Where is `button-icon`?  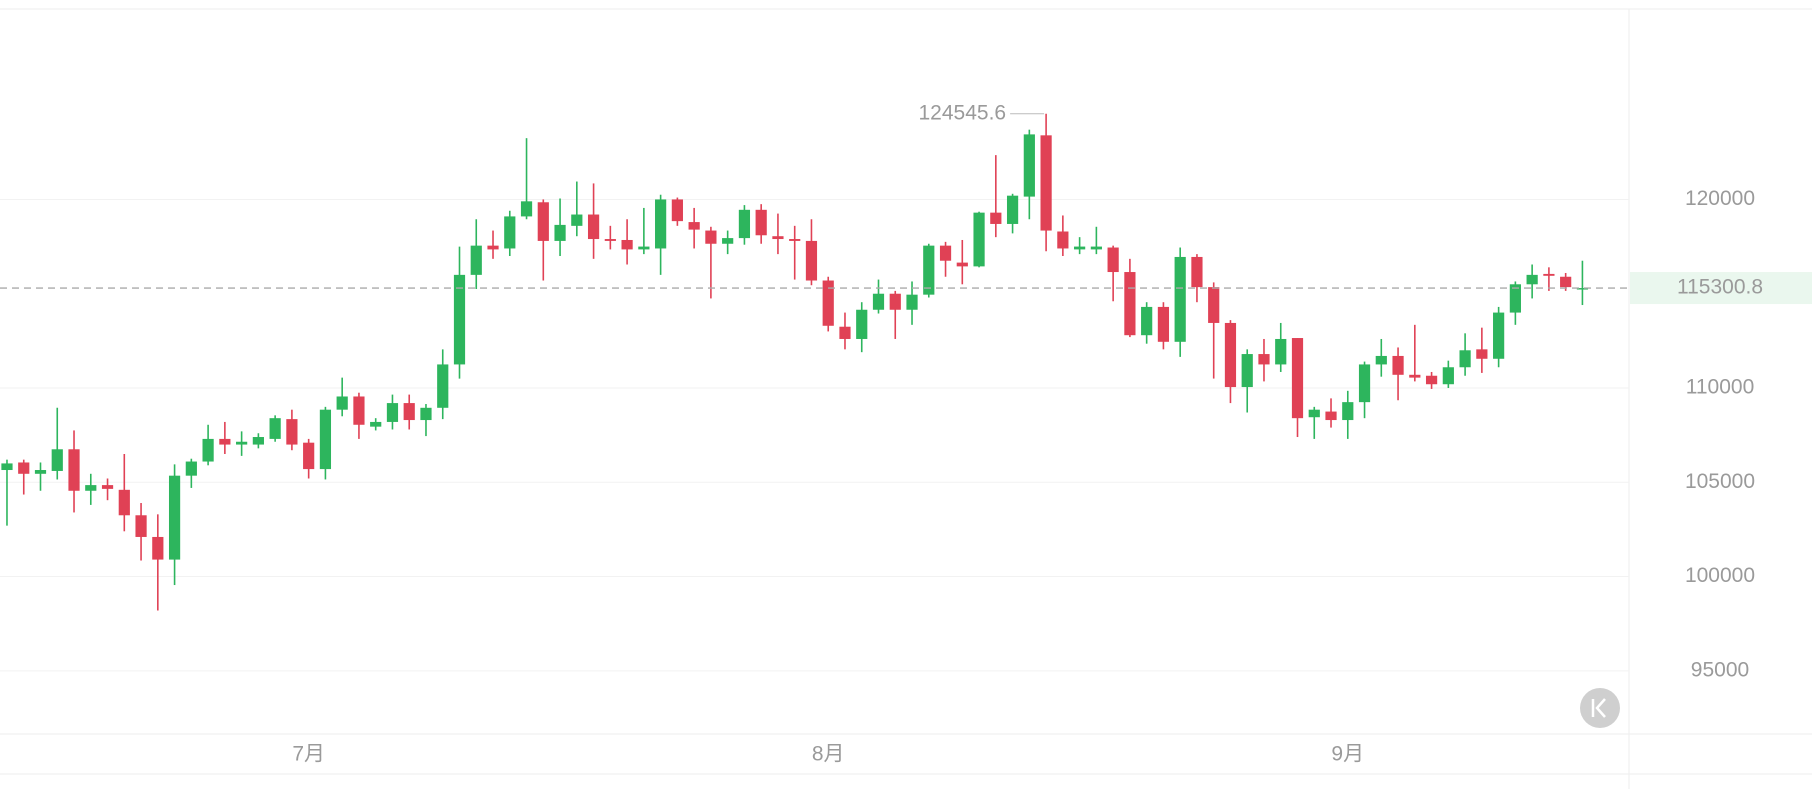
button-icon is located at coordinates (1598, 708).